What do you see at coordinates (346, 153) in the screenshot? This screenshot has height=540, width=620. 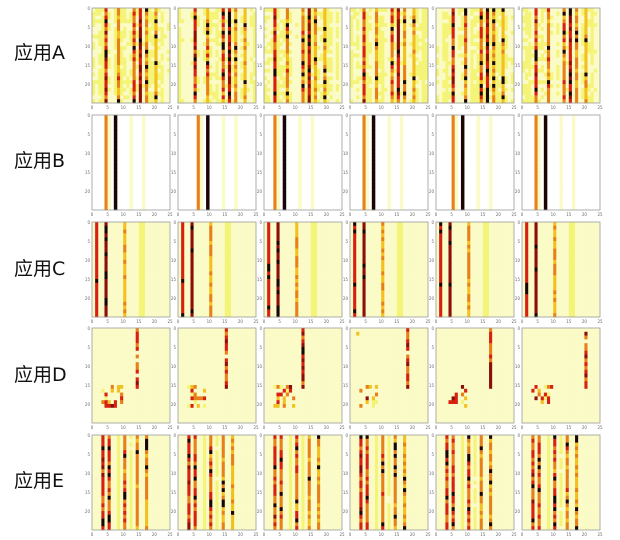 I see `y-tick-label: 10` at bounding box center [346, 153].